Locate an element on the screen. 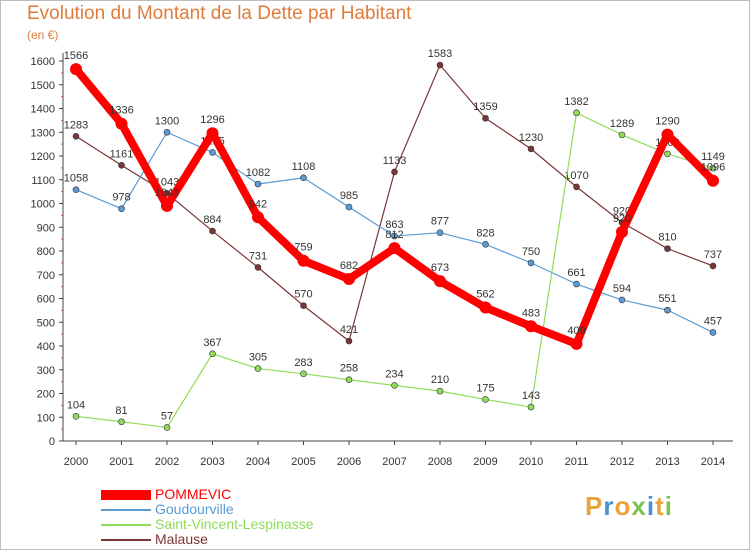 This screenshot has height=550, width=750. logo-letter: t is located at coordinates (660, 506).